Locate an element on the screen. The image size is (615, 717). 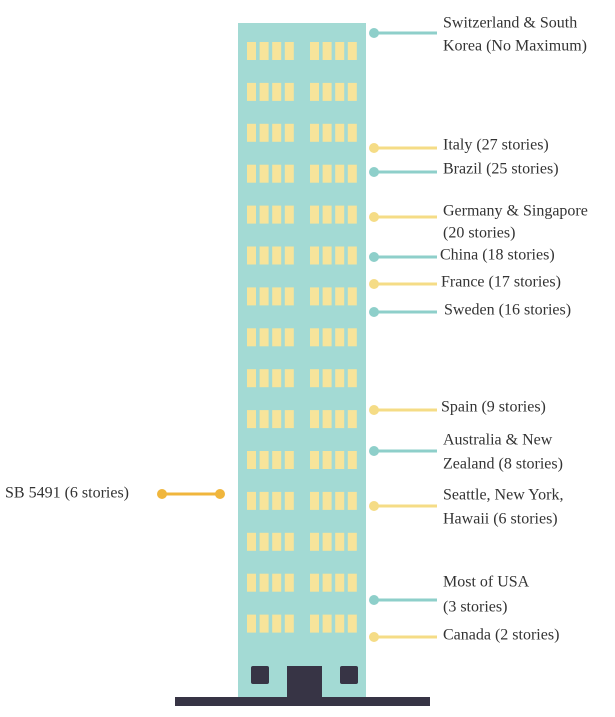
callout-label: Zealand (8 stories) is located at coordinates (503, 464).